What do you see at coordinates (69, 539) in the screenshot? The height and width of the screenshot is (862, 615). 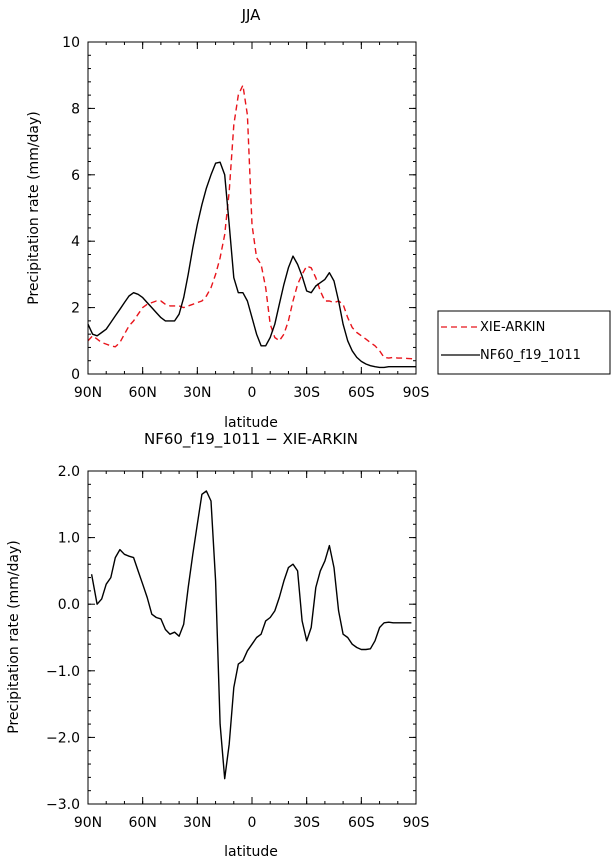 I see `y-tick-label: 1.0` at bounding box center [69, 539].